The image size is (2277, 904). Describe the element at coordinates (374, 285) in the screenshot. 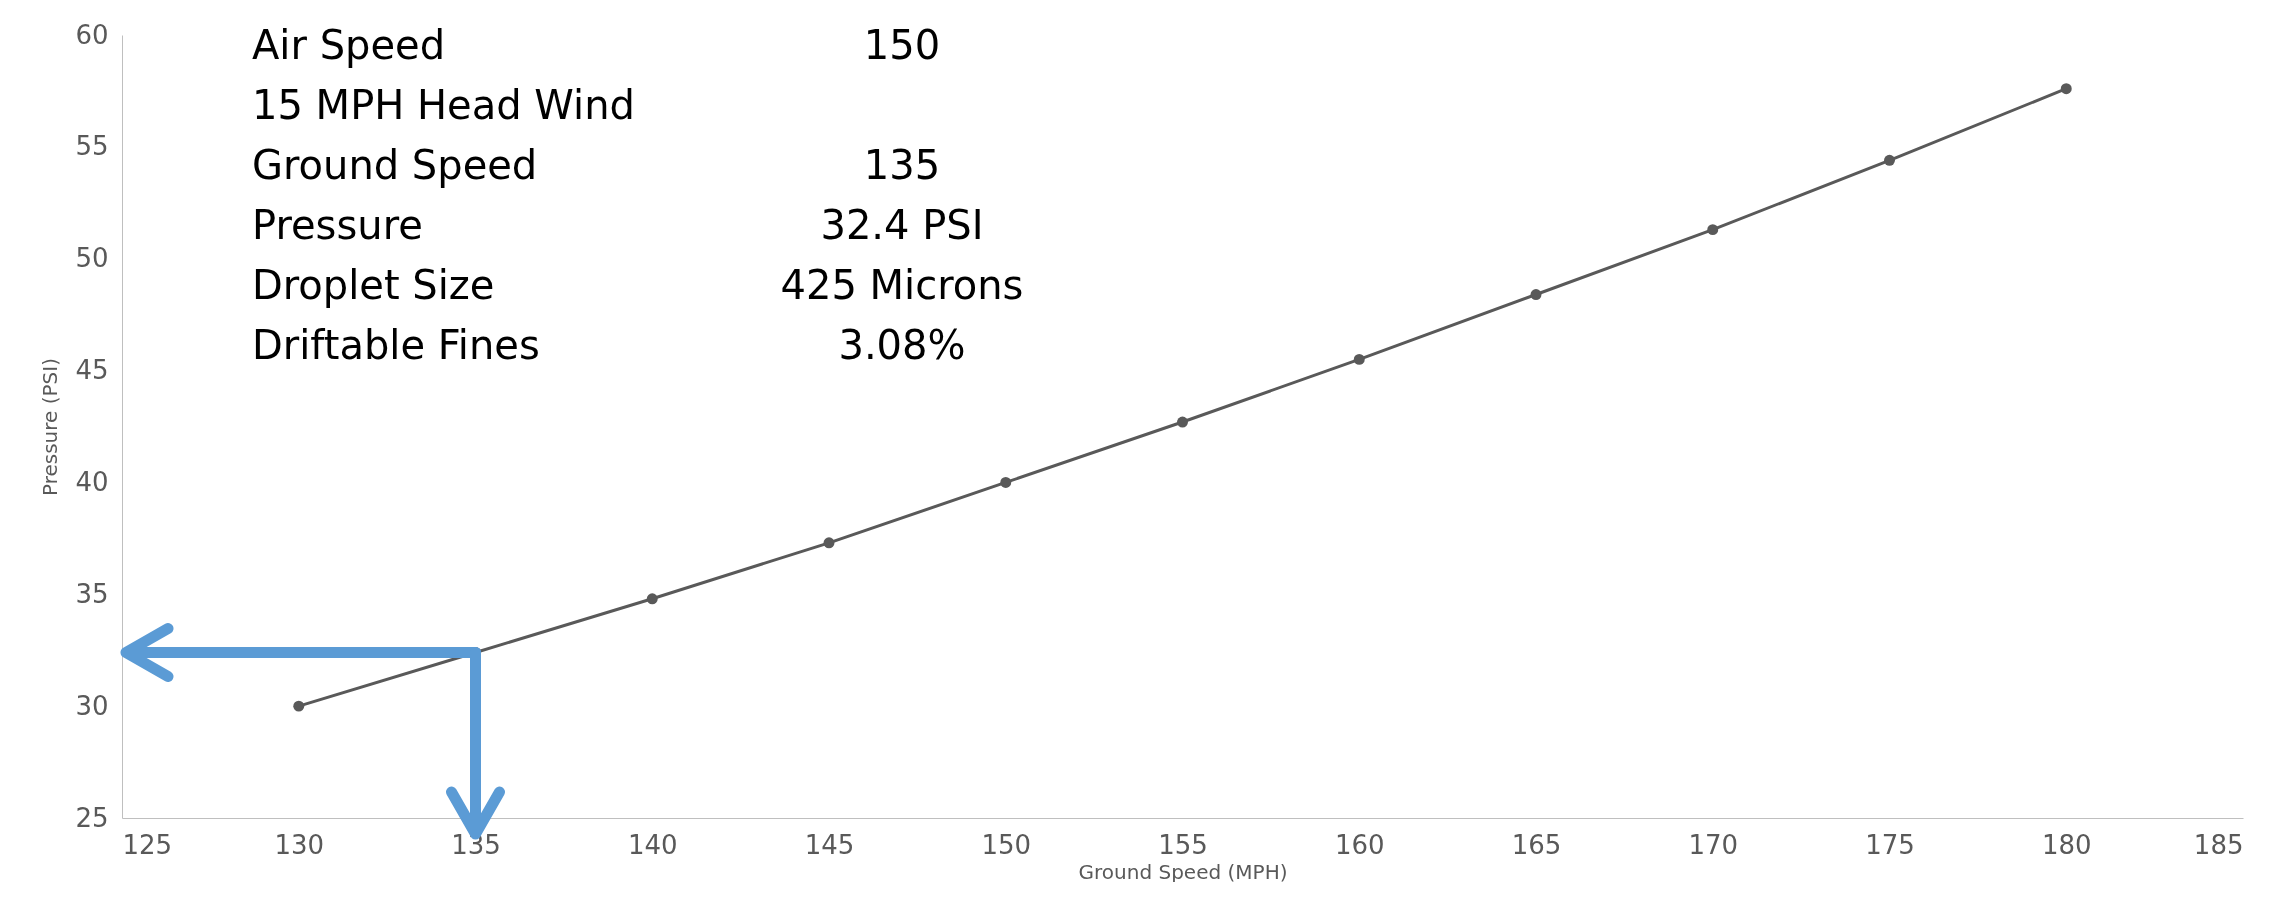

I see `annotation: Droplet Size` at that location.